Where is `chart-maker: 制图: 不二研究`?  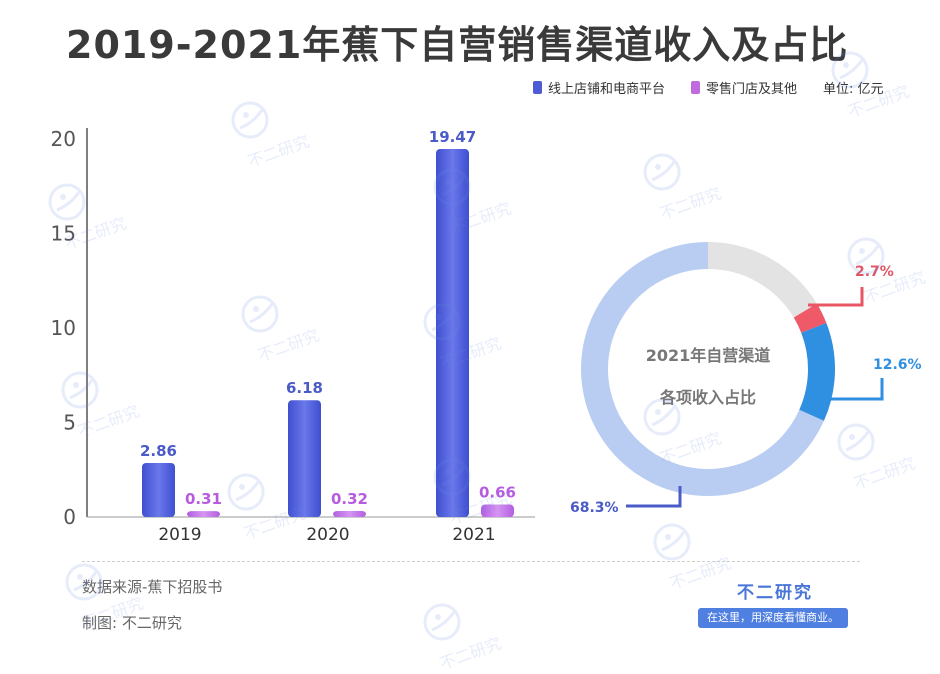 chart-maker: 制图: 不二研究 is located at coordinates (132, 623).